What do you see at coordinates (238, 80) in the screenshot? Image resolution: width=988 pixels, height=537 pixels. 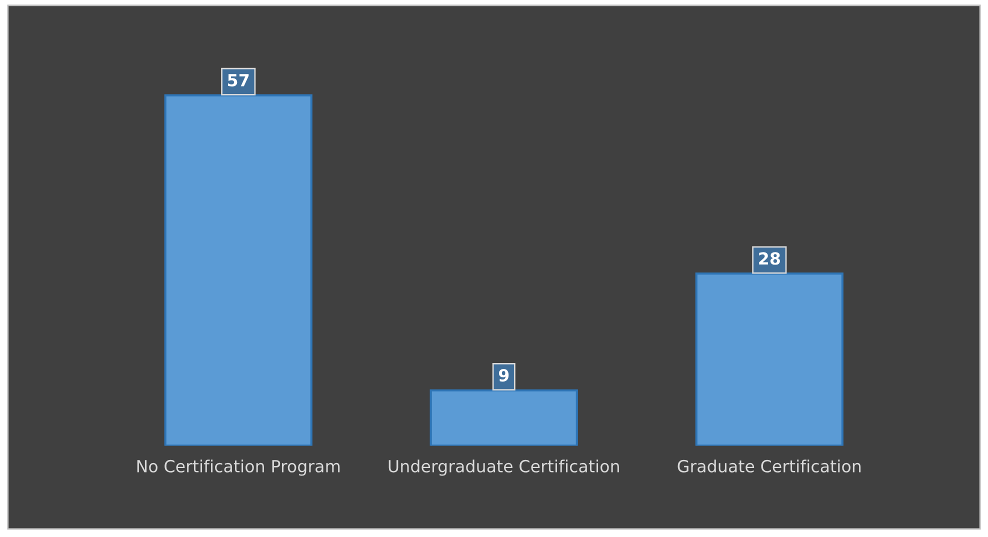 I see `data-label: 57` at bounding box center [238, 80].